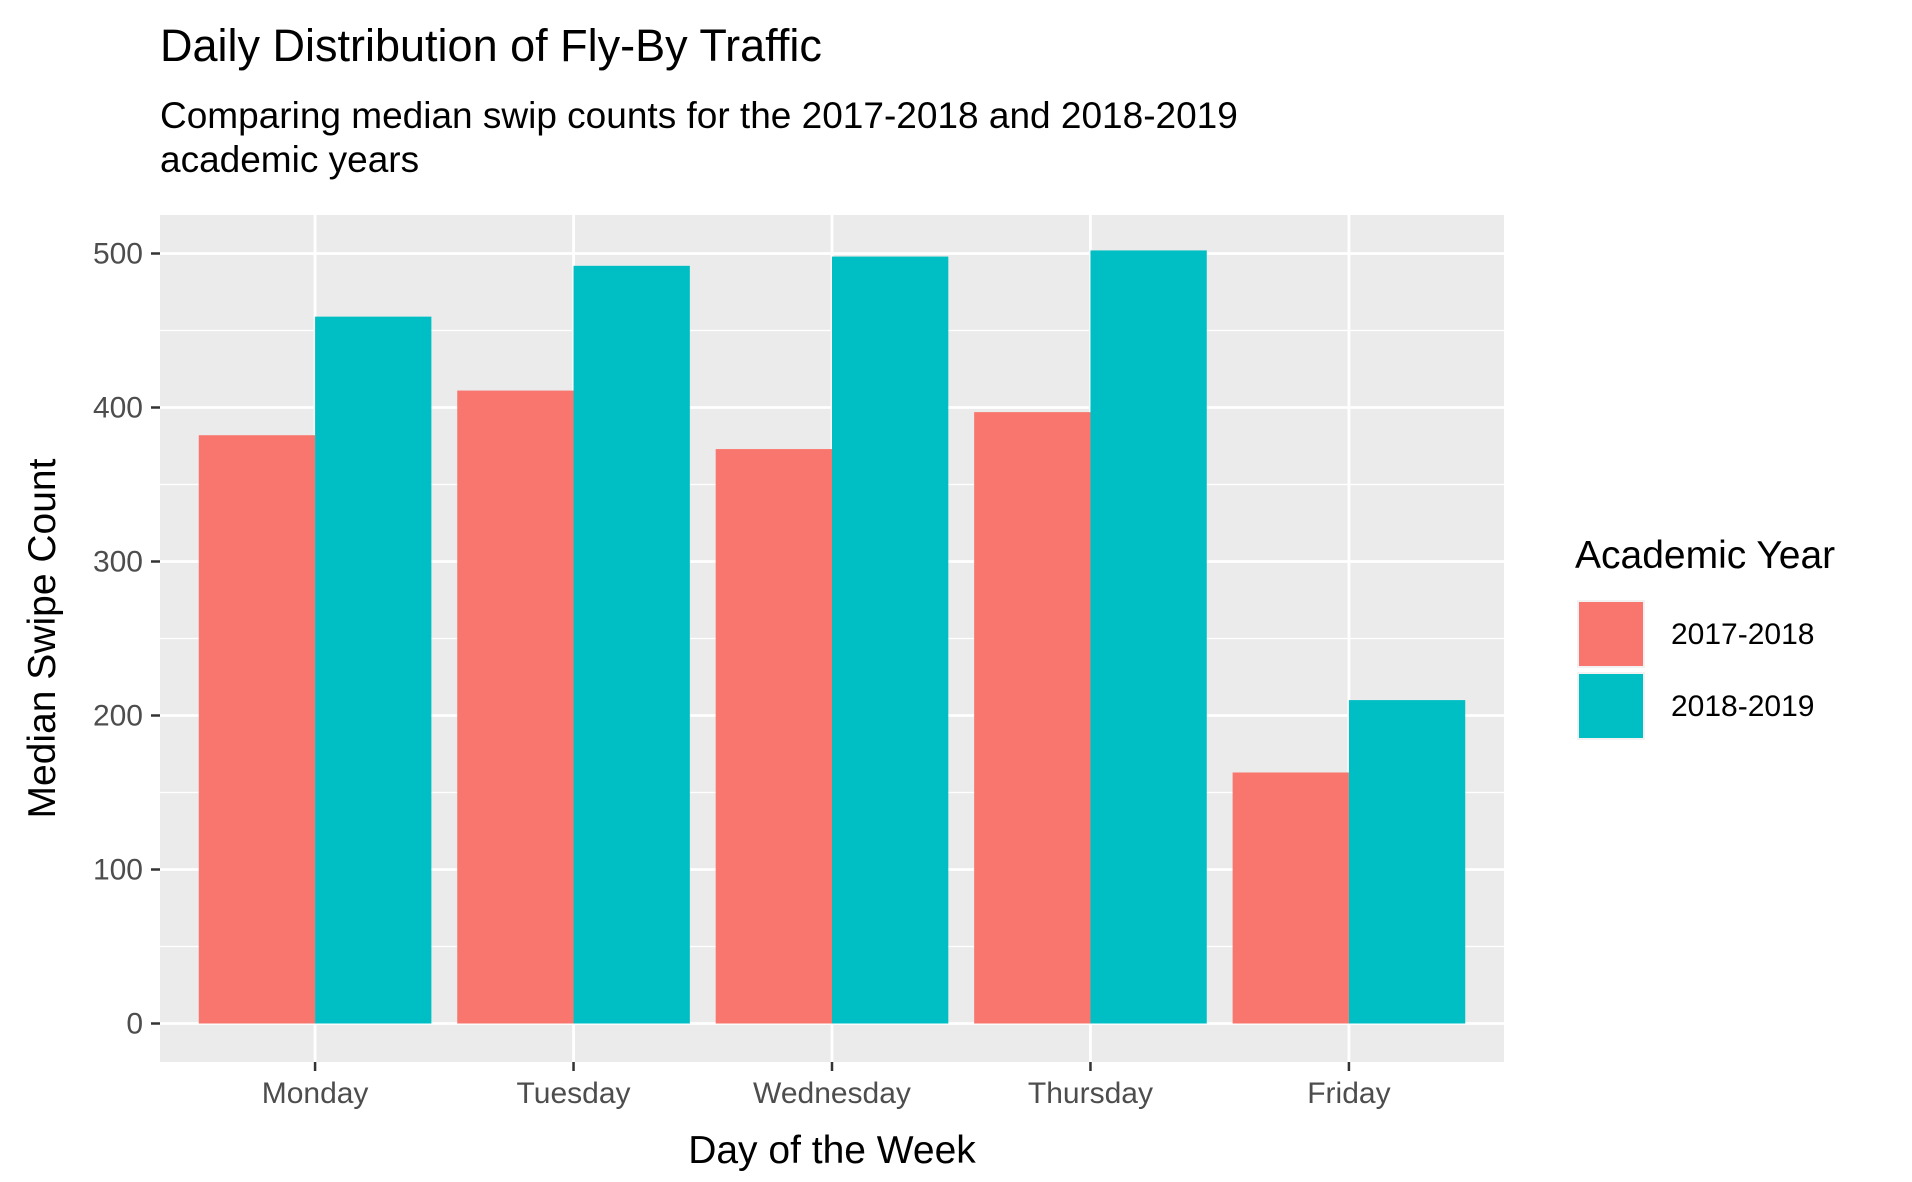  What do you see at coordinates (289, 159) in the screenshot?
I see `chart-subtitle-line-2: academic years` at bounding box center [289, 159].